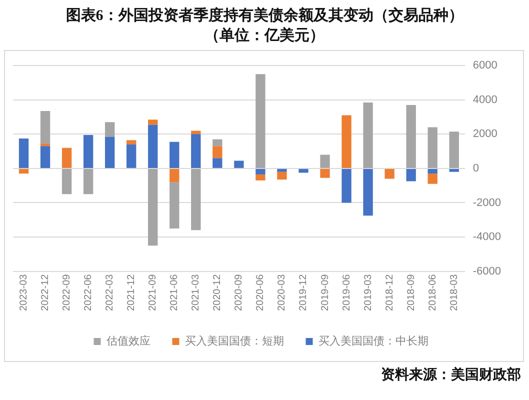 The height and width of the screenshot is (400, 529). I want to click on y-tick-label: -6000, so click(487, 271).